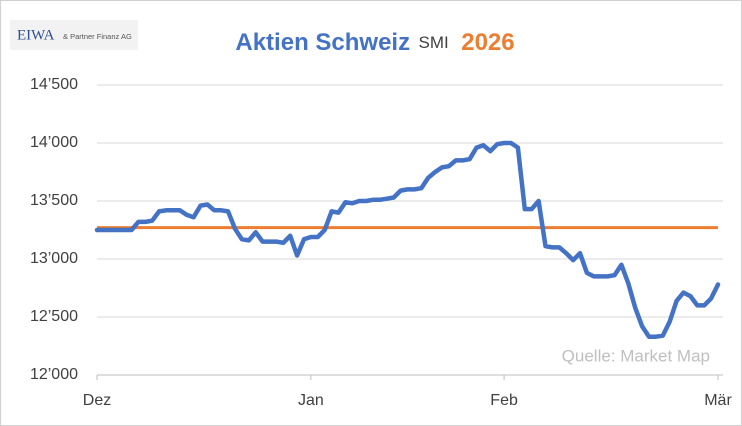  I want to click on chart-title: Aktien Schweiz SMI 2026, so click(374, 42).